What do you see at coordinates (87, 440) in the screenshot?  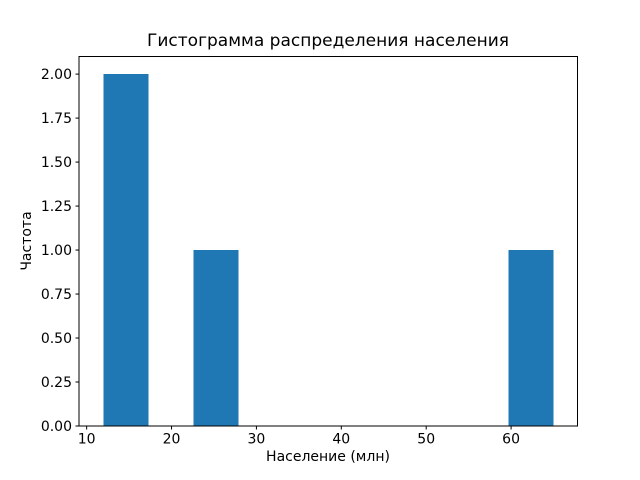 I see `x-tick-label: 10` at bounding box center [87, 440].